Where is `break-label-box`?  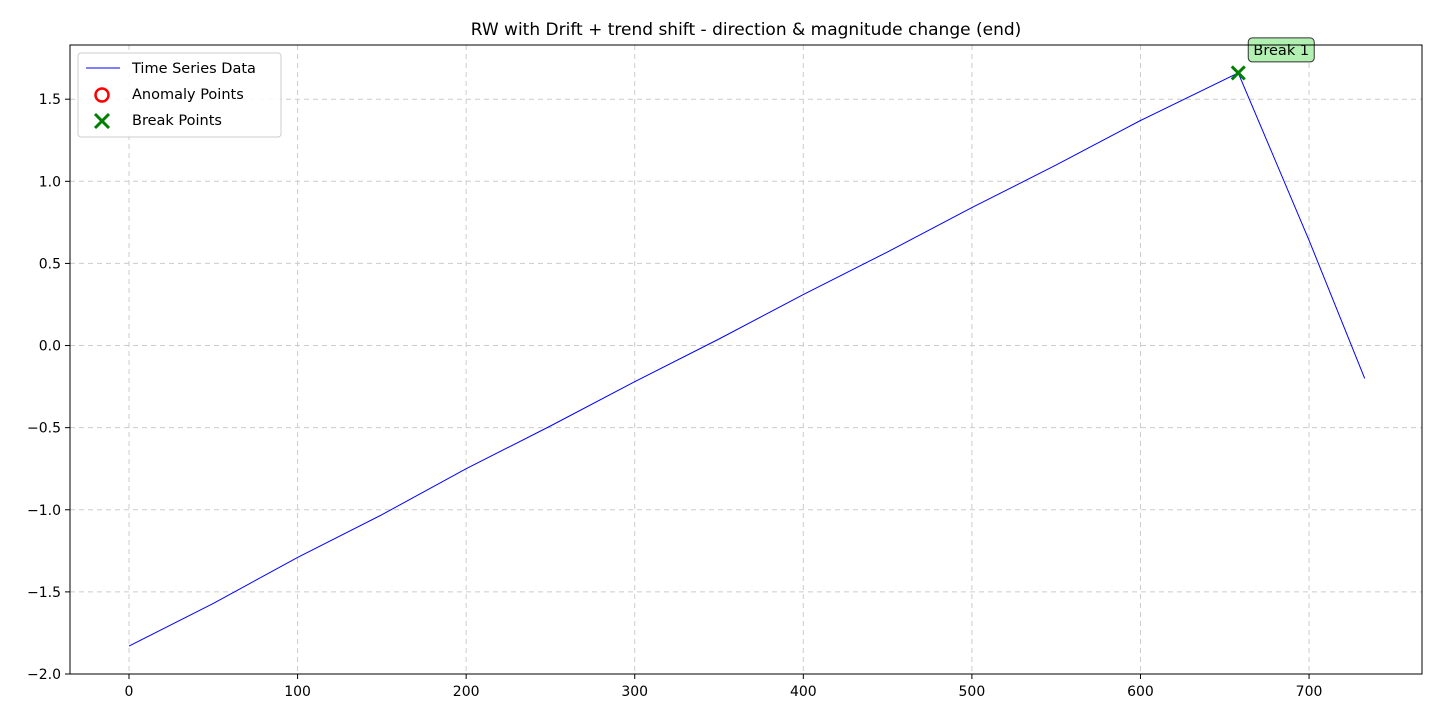 break-label-box is located at coordinates (1281, 50).